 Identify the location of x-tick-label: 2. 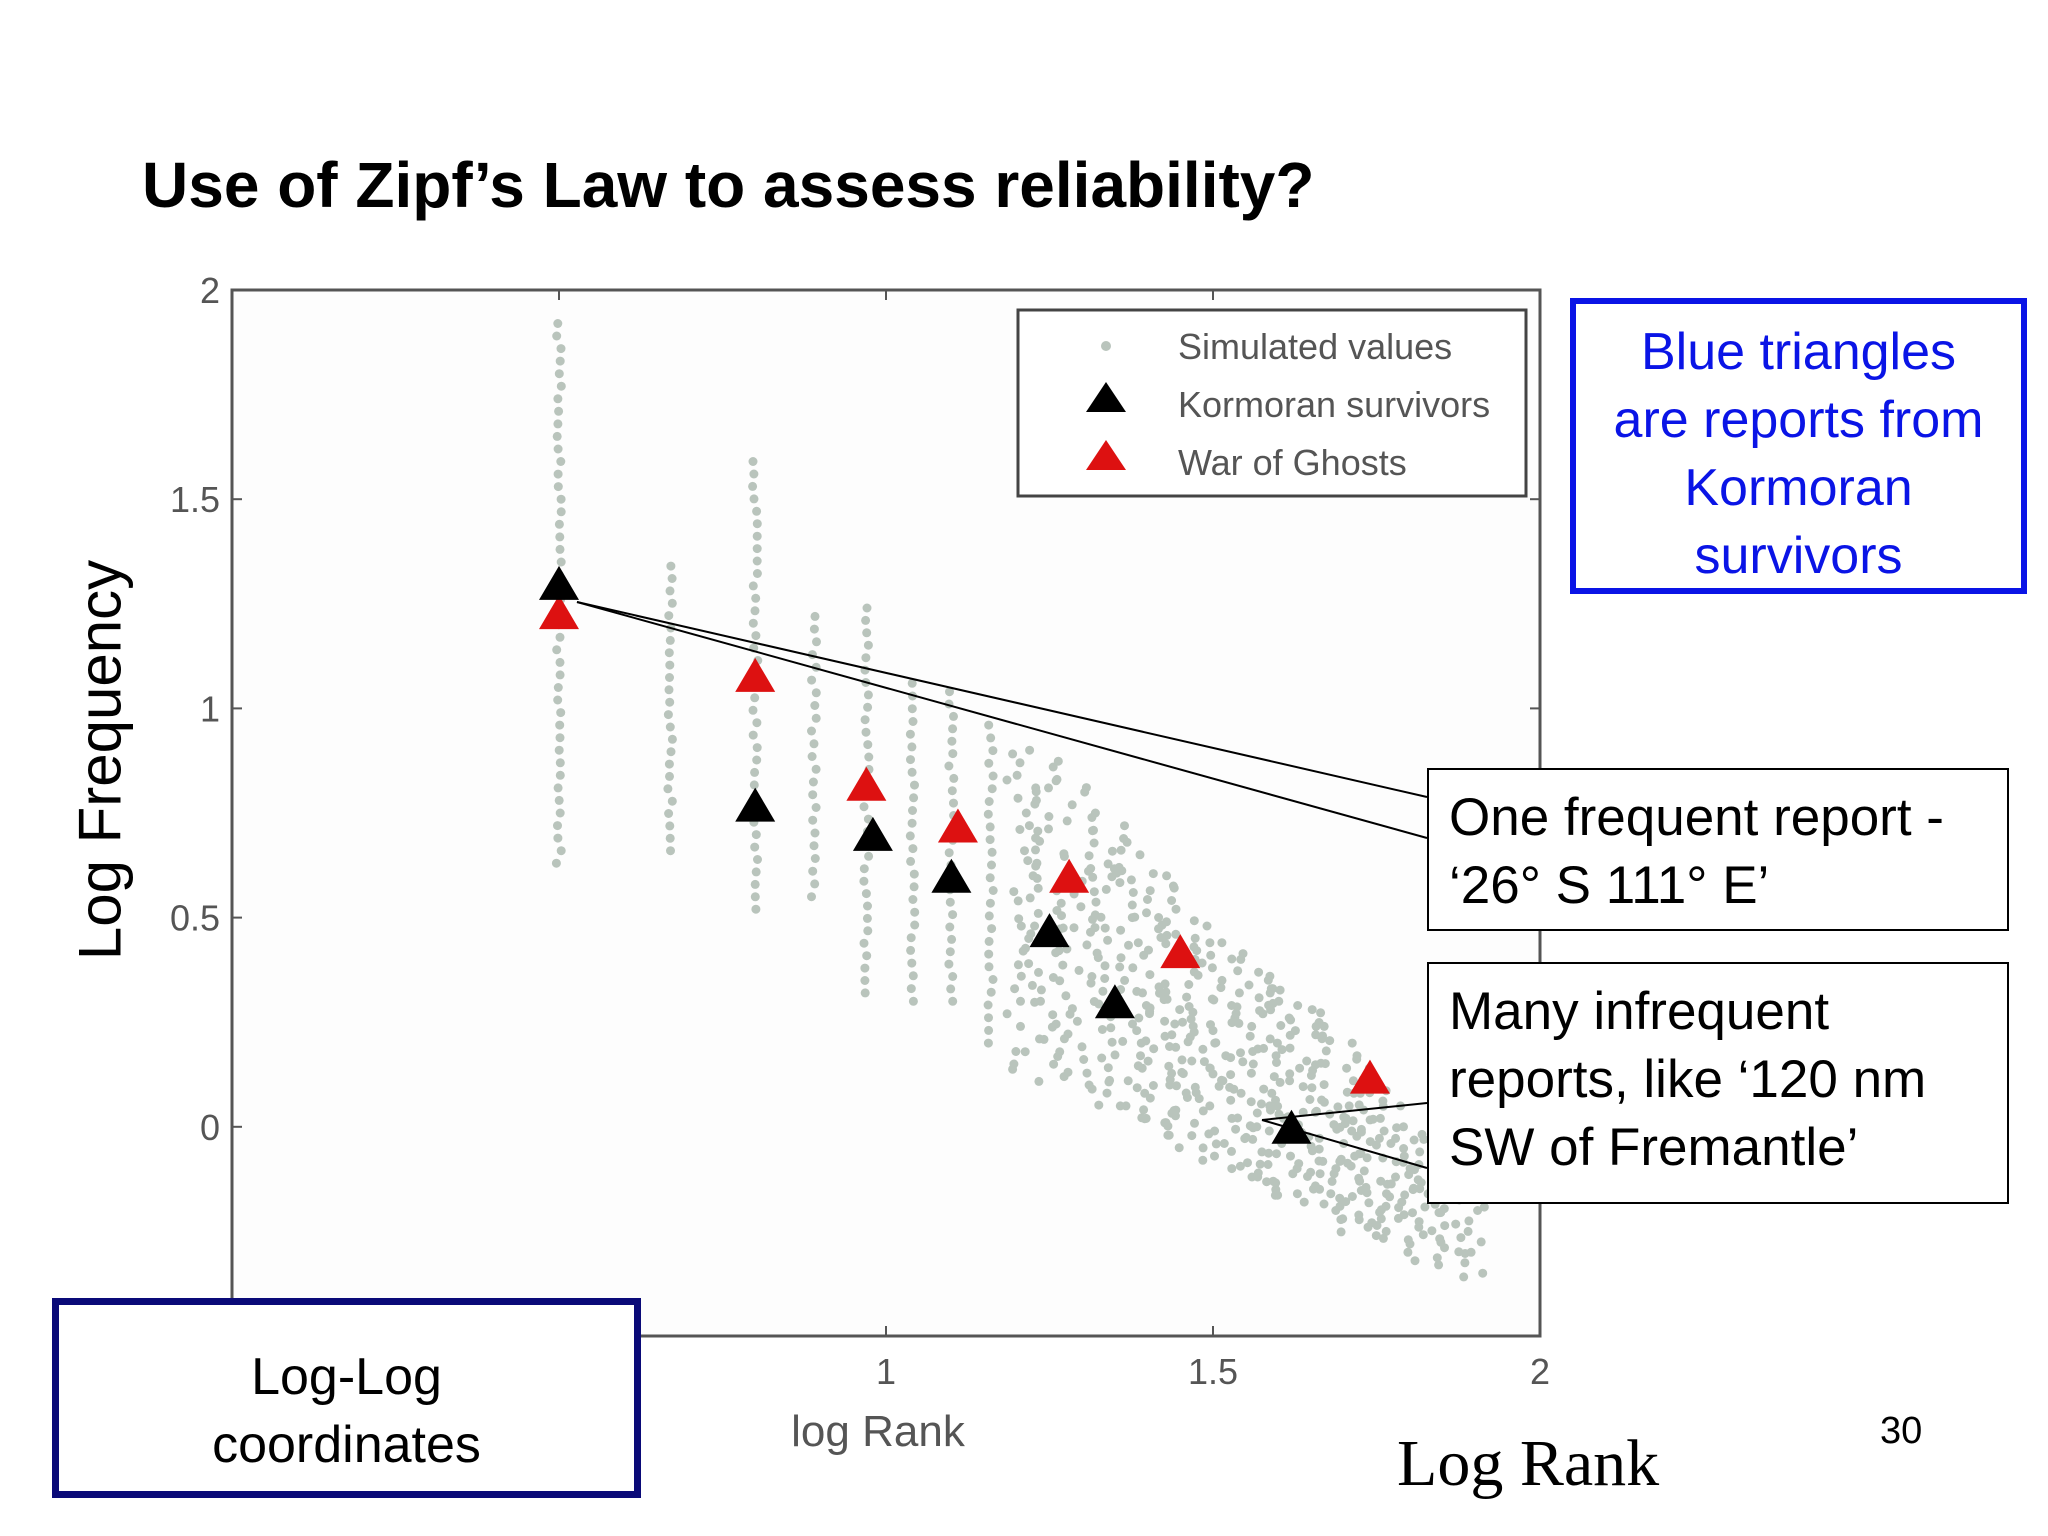
(1540, 1371).